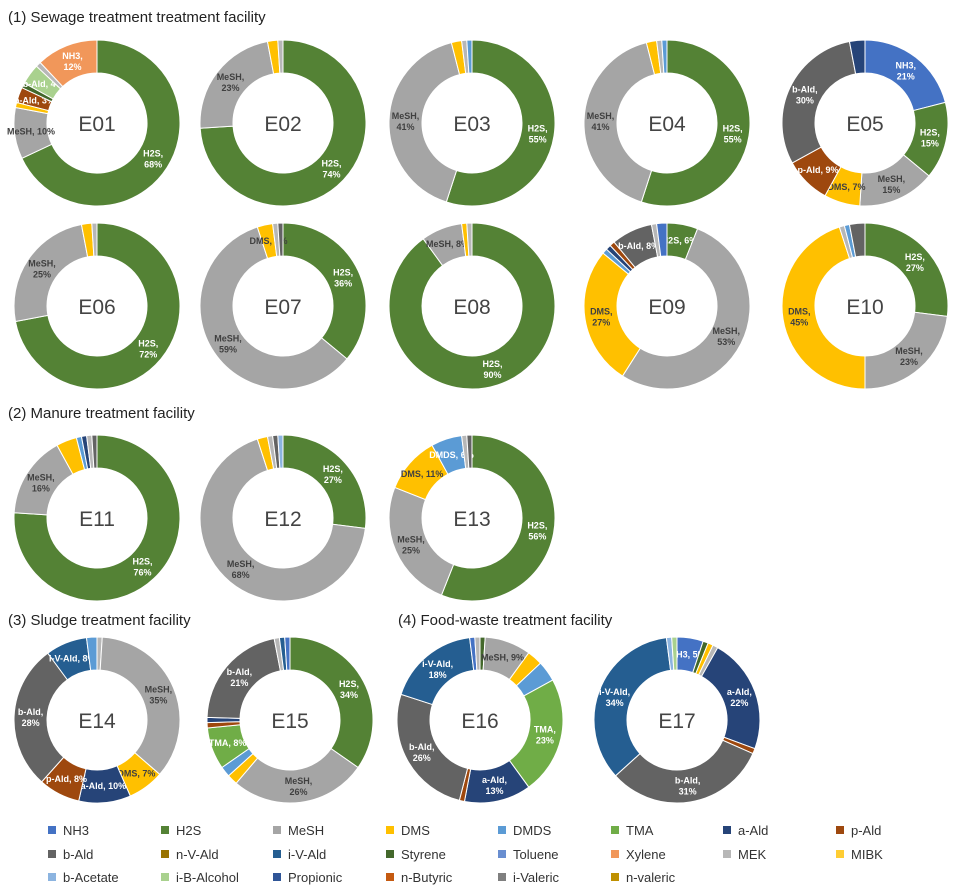  I want to click on donut-e04: H2S, 55% MeSH, 41% E04, so click(667, 123).